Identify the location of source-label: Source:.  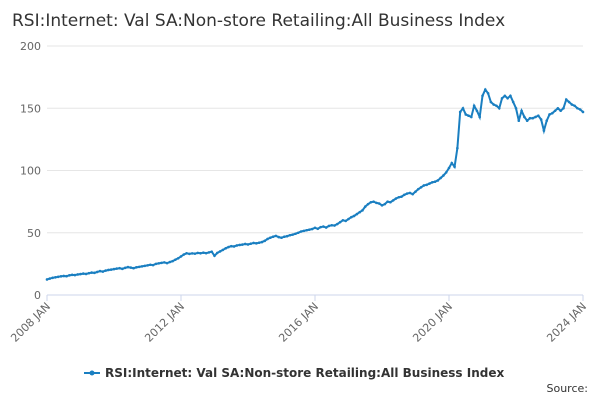
(568, 388).